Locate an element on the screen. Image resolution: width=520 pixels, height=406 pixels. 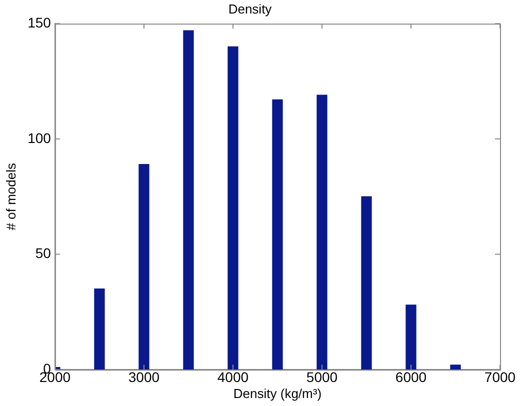
y-axis-title: # of models is located at coordinates (10, 196).